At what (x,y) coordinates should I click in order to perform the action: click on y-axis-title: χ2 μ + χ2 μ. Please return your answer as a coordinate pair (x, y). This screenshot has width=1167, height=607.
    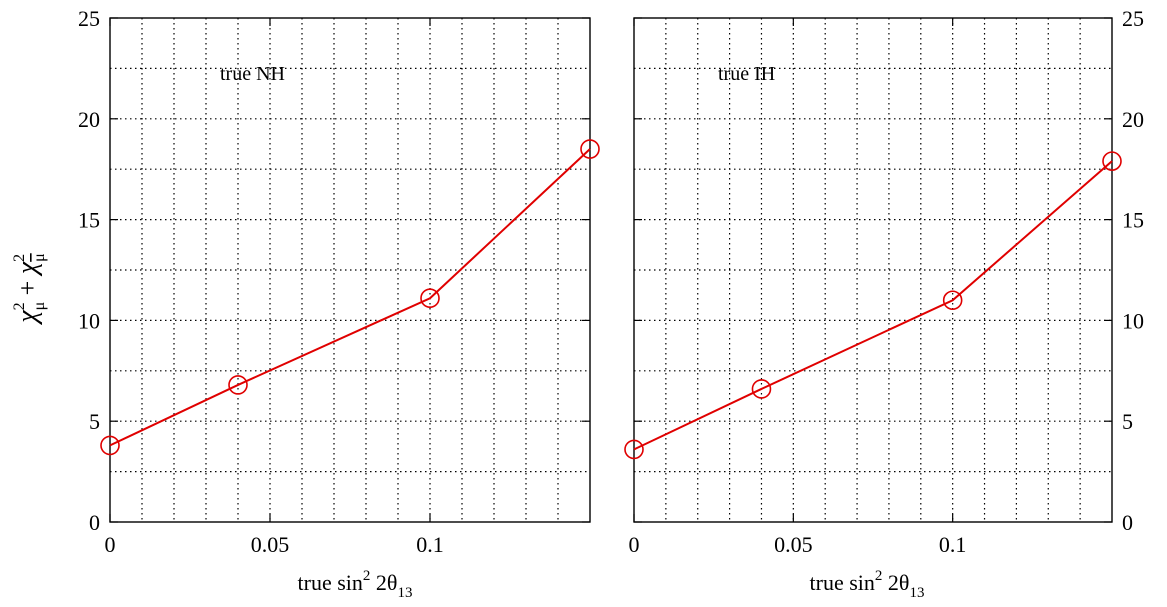
    Looking at the image, I should click on (29, 289).